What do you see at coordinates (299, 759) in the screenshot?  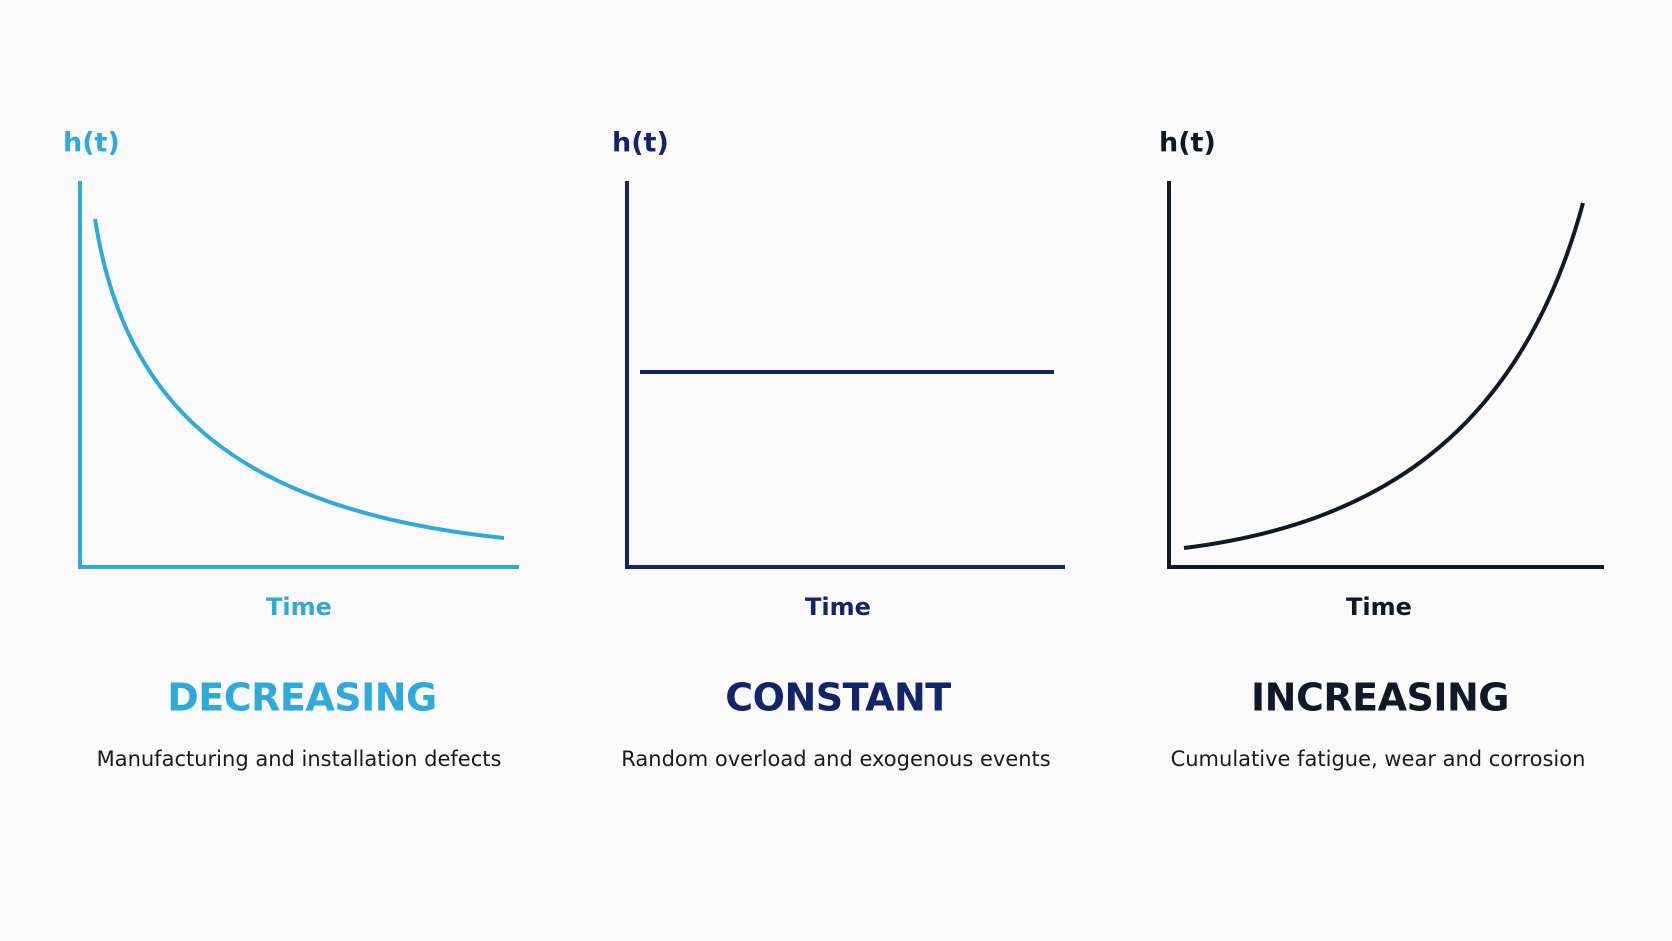 I see `panel-description: Manufacturing and installation defects` at bounding box center [299, 759].